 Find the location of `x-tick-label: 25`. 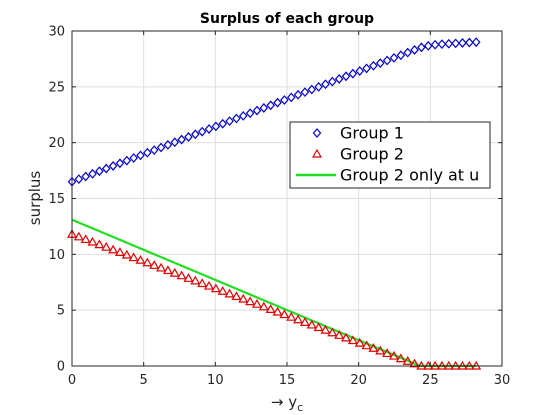

x-tick-label: 25 is located at coordinates (430, 380).